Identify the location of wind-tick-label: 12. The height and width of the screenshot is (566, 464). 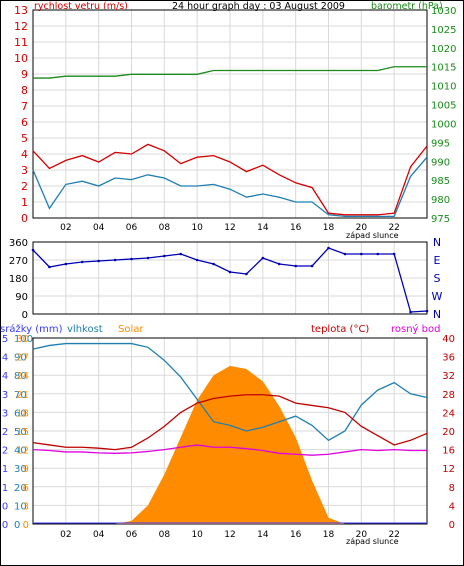
(21, 26).